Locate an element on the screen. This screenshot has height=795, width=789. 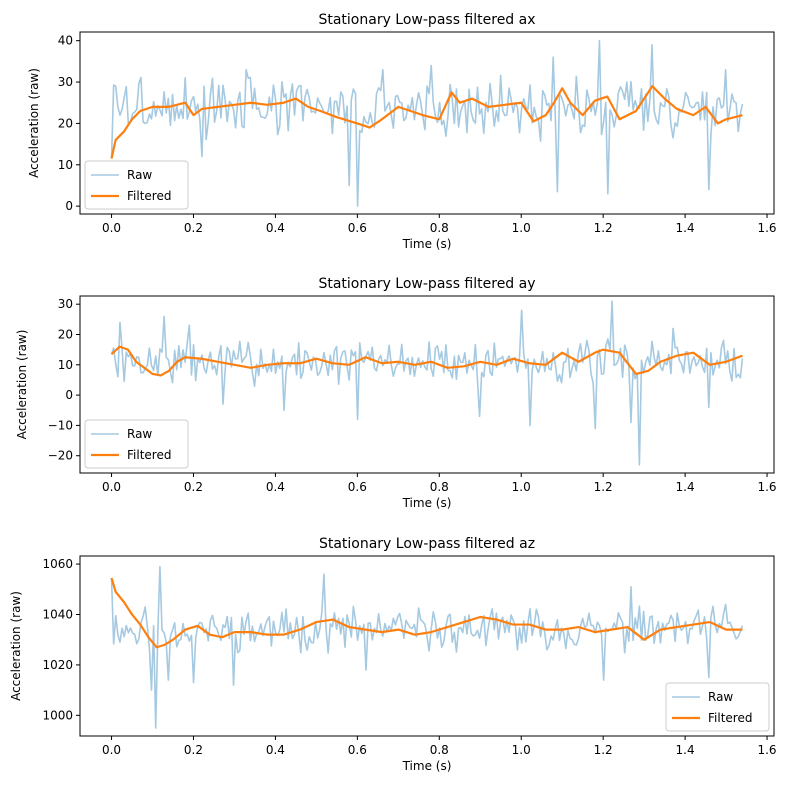
y-tick-label: 1040 is located at coordinates (57, 614).